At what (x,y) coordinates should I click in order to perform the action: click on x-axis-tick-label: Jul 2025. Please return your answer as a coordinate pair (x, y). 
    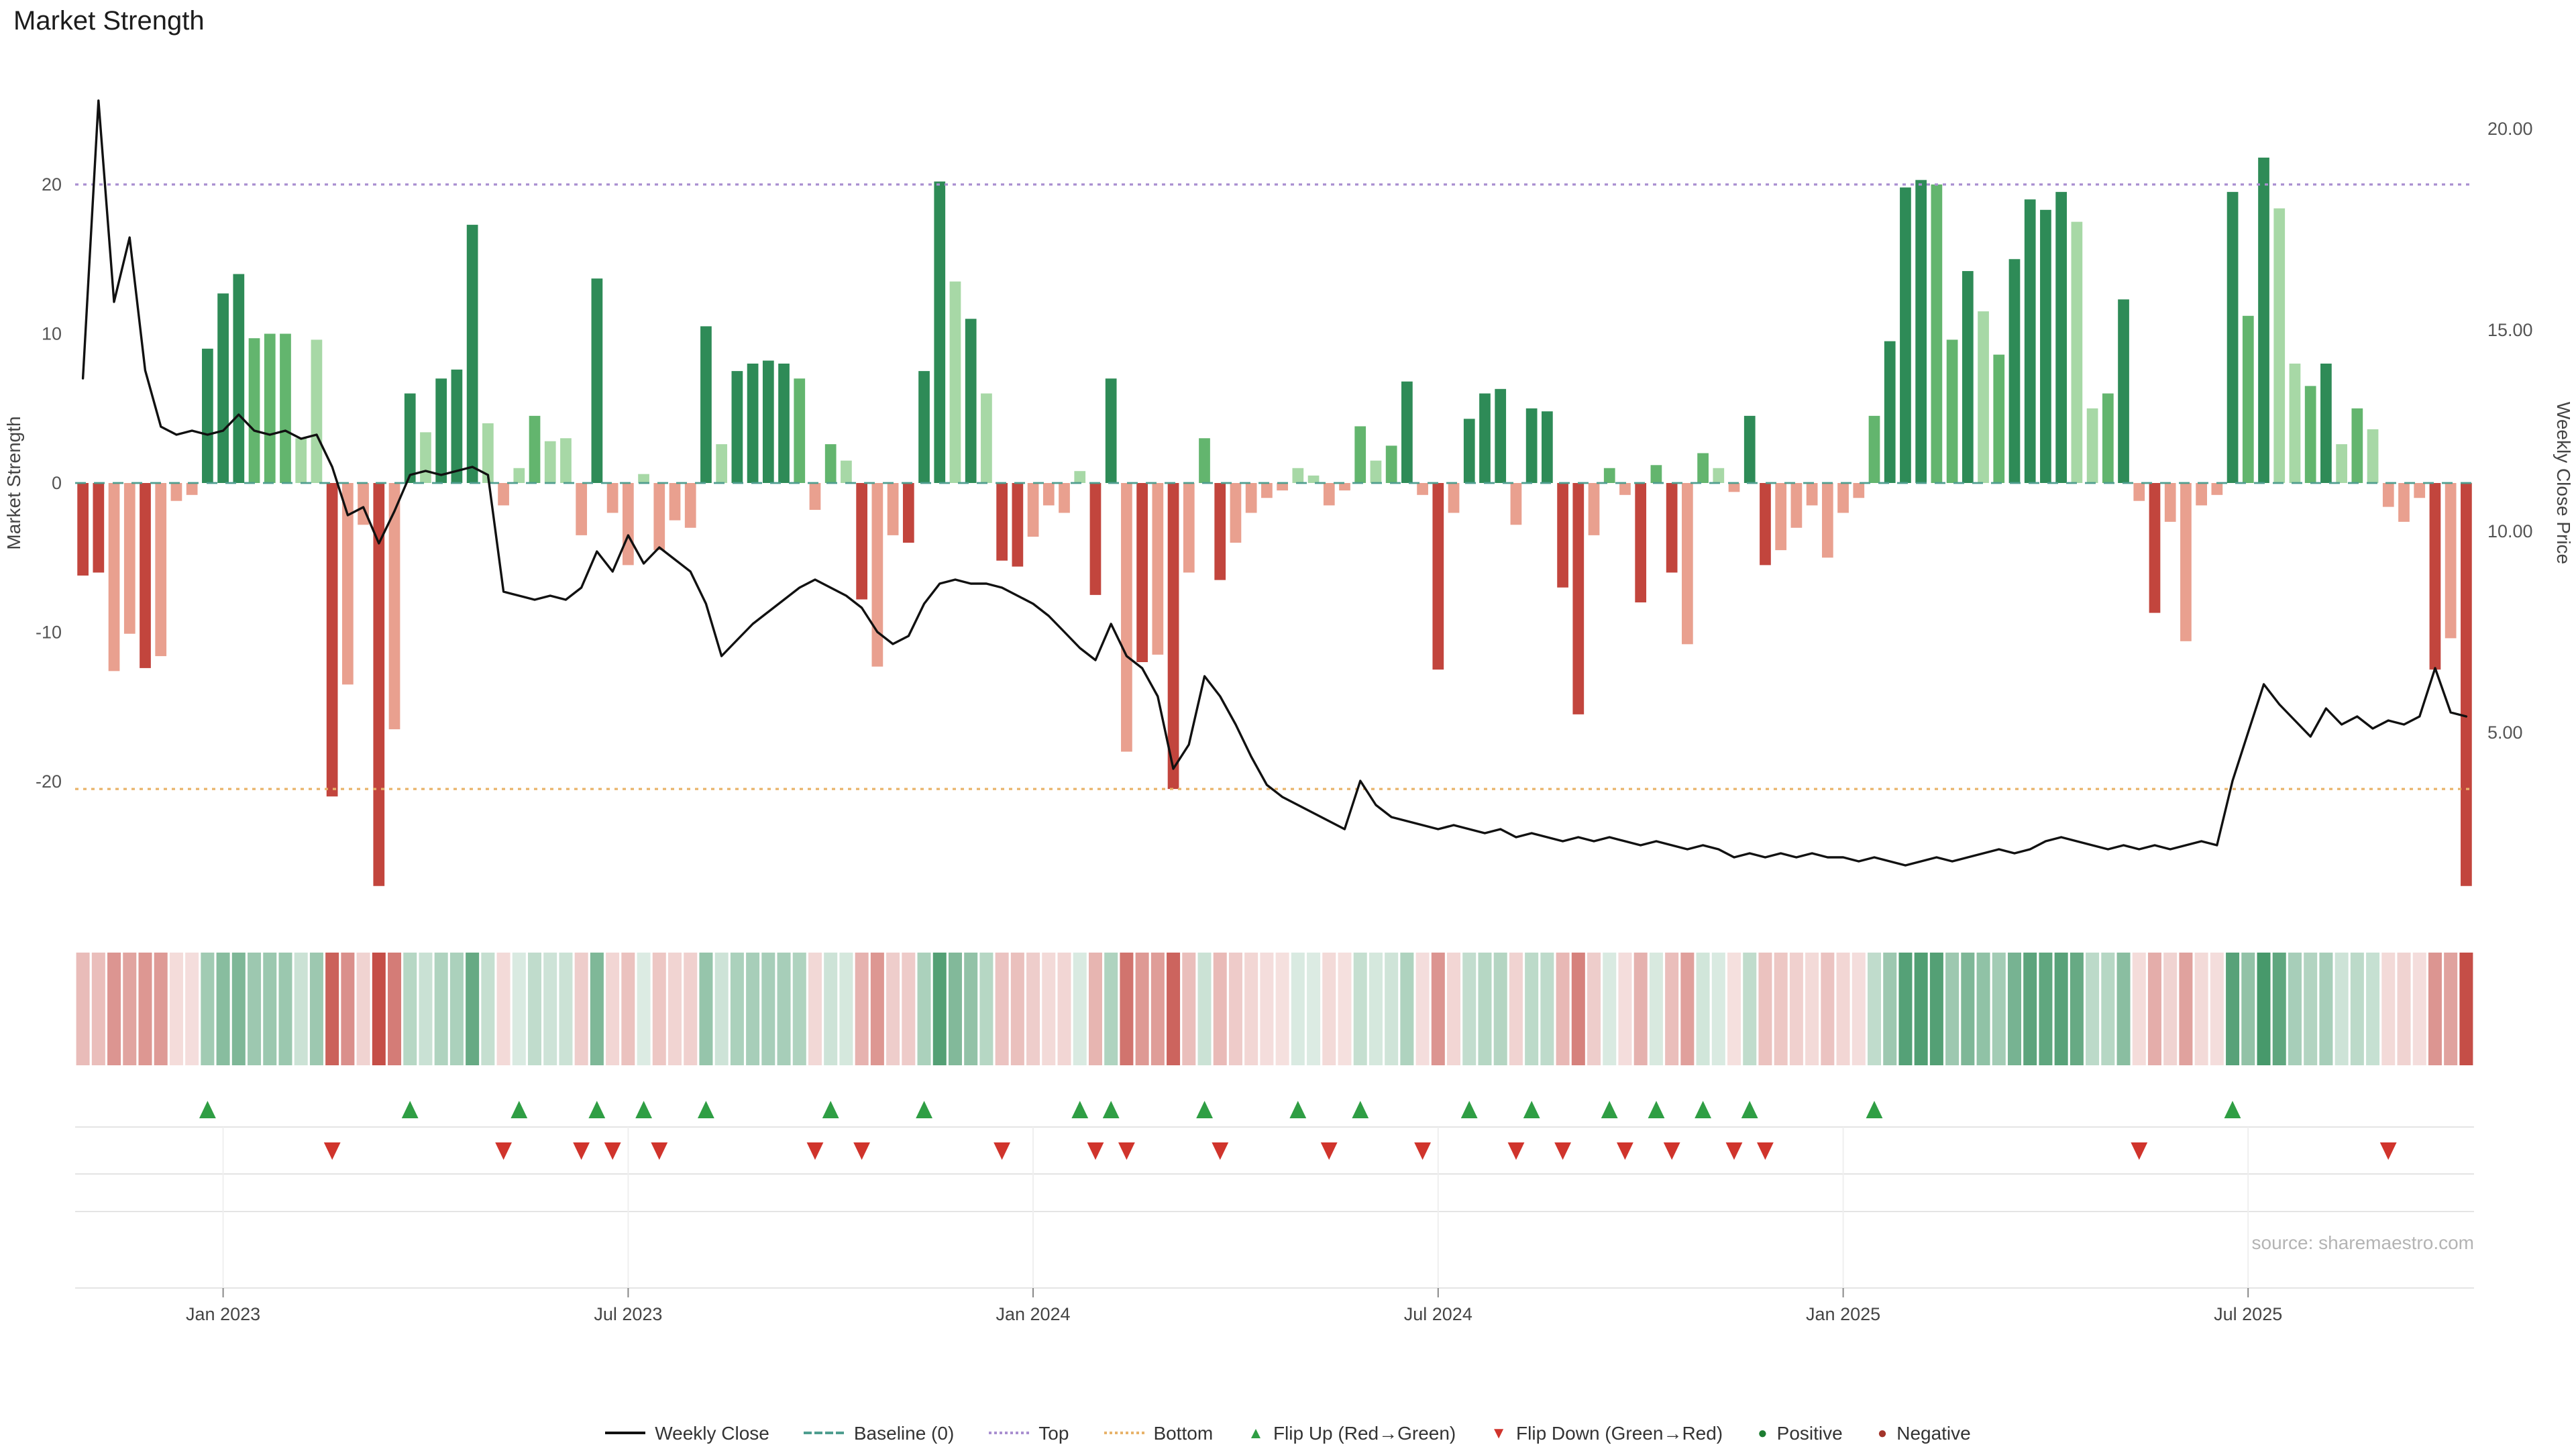
    Looking at the image, I should click on (2248, 1314).